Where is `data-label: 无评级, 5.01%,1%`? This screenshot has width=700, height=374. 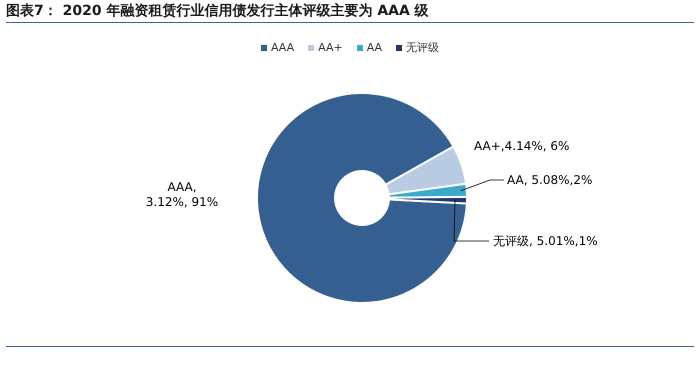
data-label: 无评级, 5.01%,1% is located at coordinates (545, 241).